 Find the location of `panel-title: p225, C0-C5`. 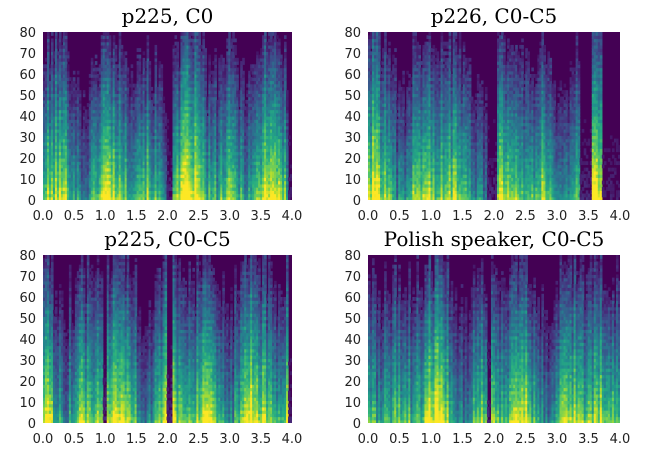

panel-title: p225, C0-C5 is located at coordinates (167, 239).